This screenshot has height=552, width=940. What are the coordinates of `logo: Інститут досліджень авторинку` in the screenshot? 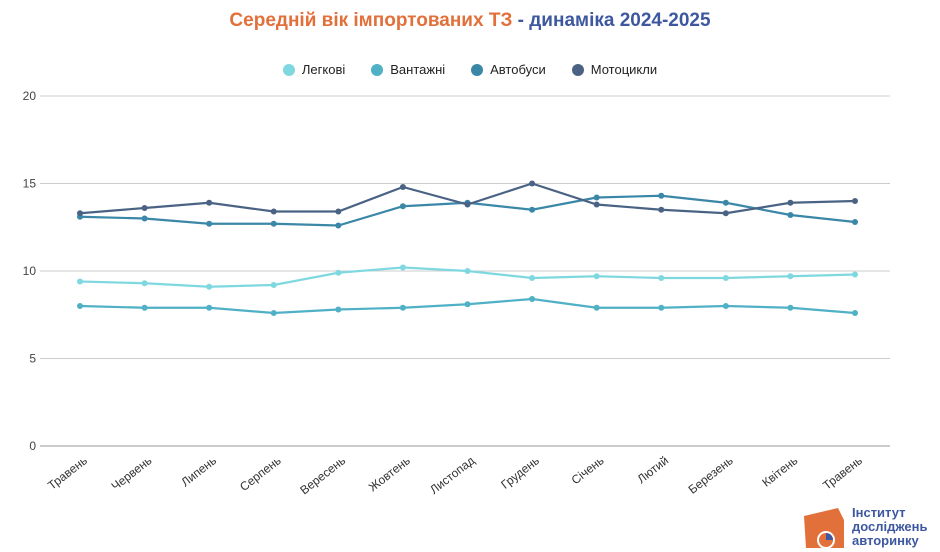 It's located at (870, 526).